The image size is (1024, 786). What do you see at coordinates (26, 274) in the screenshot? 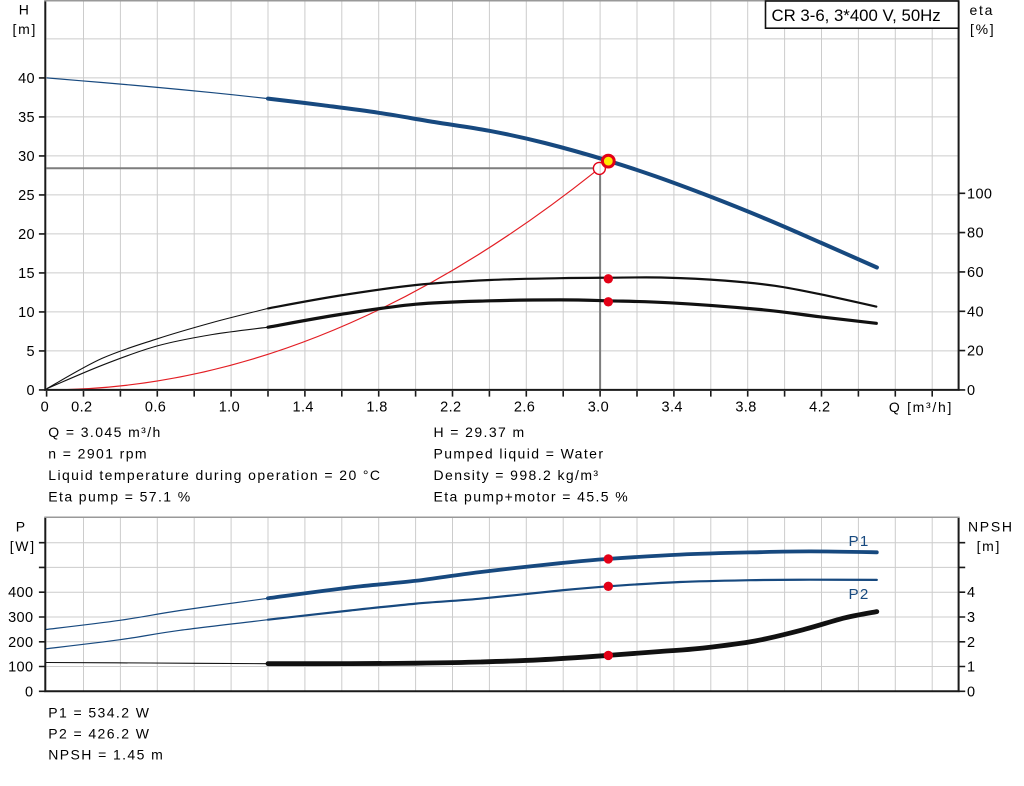
I see `svg-text: 15` at bounding box center [26, 274].